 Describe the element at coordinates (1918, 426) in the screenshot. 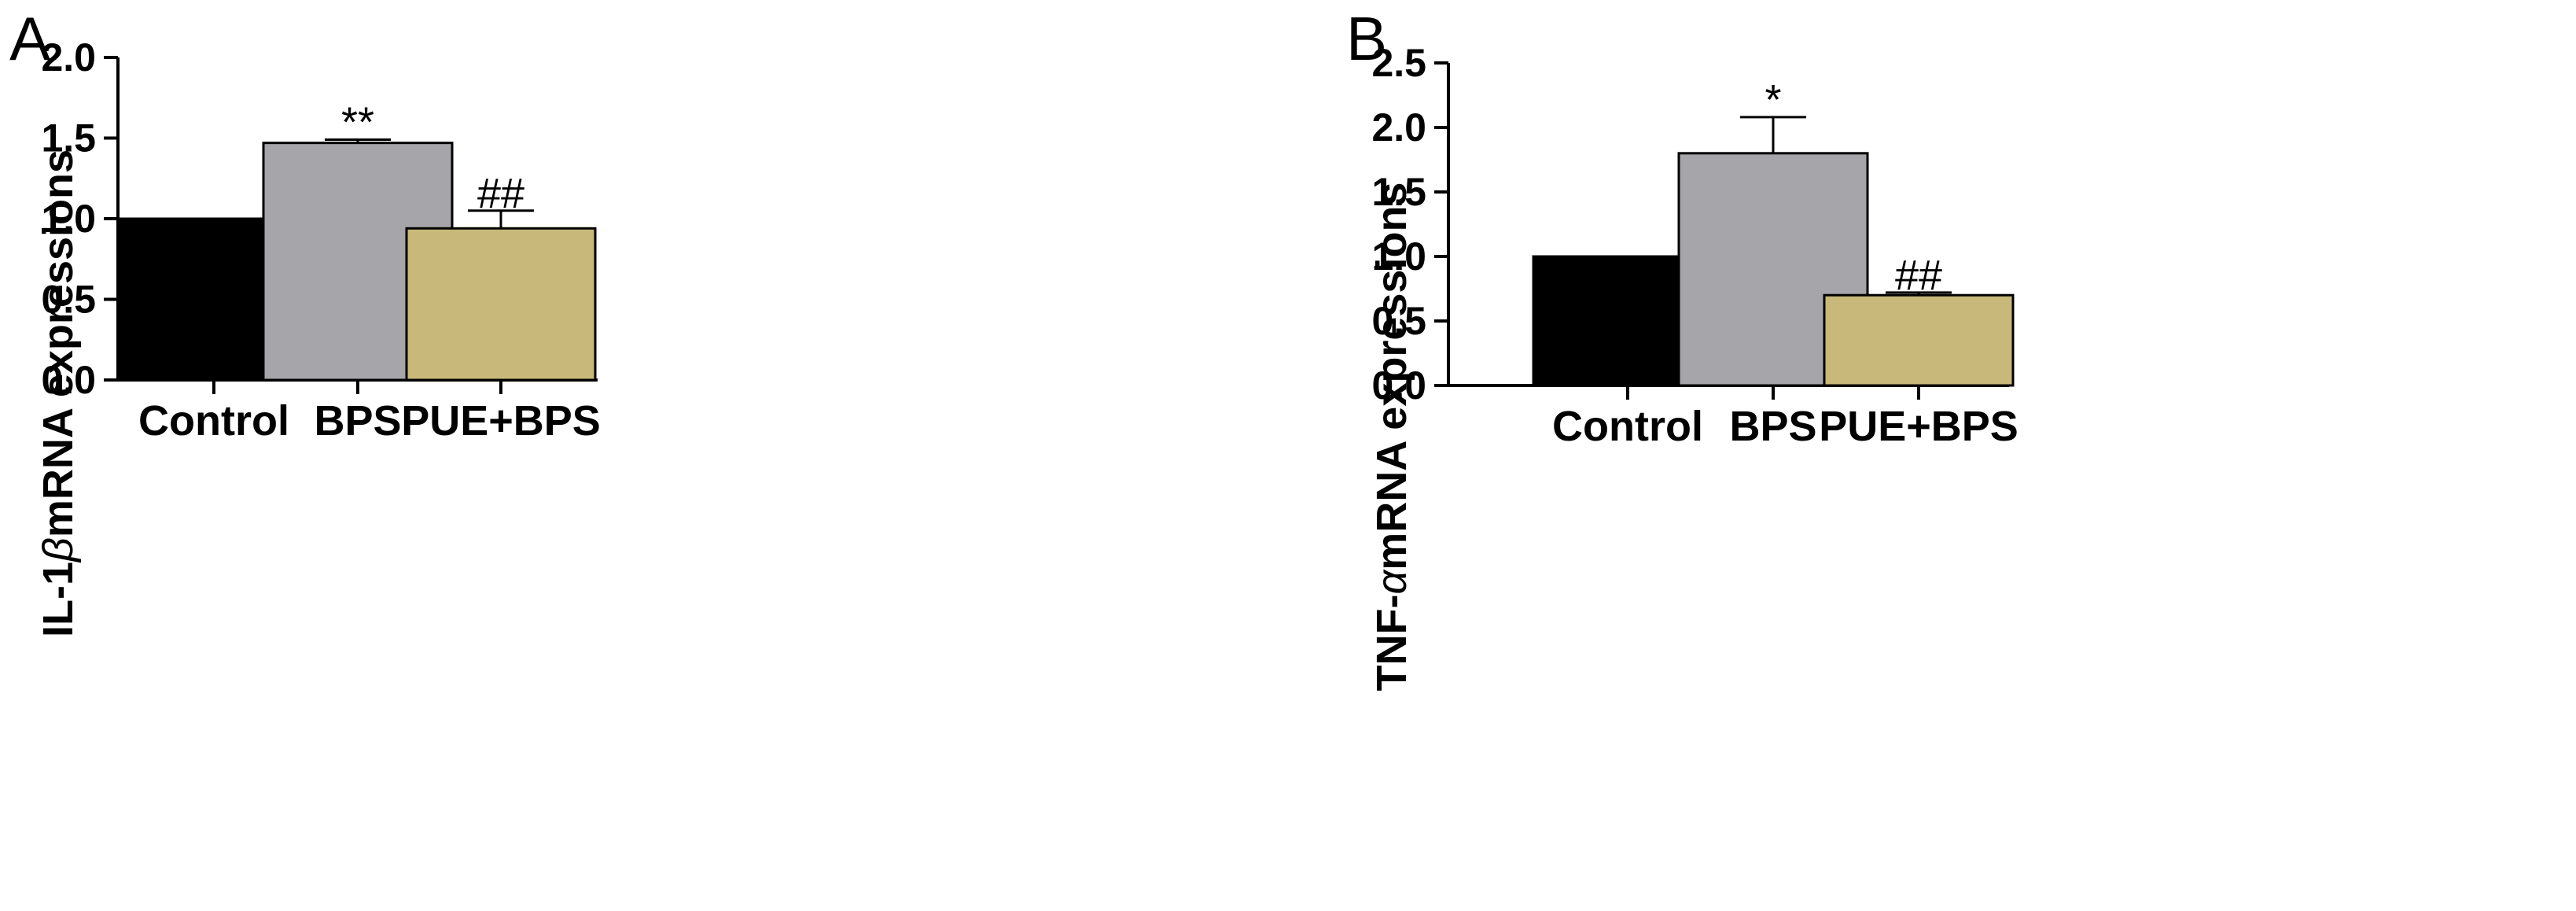

I see `category-label-b-3: PUE+BPS` at that location.